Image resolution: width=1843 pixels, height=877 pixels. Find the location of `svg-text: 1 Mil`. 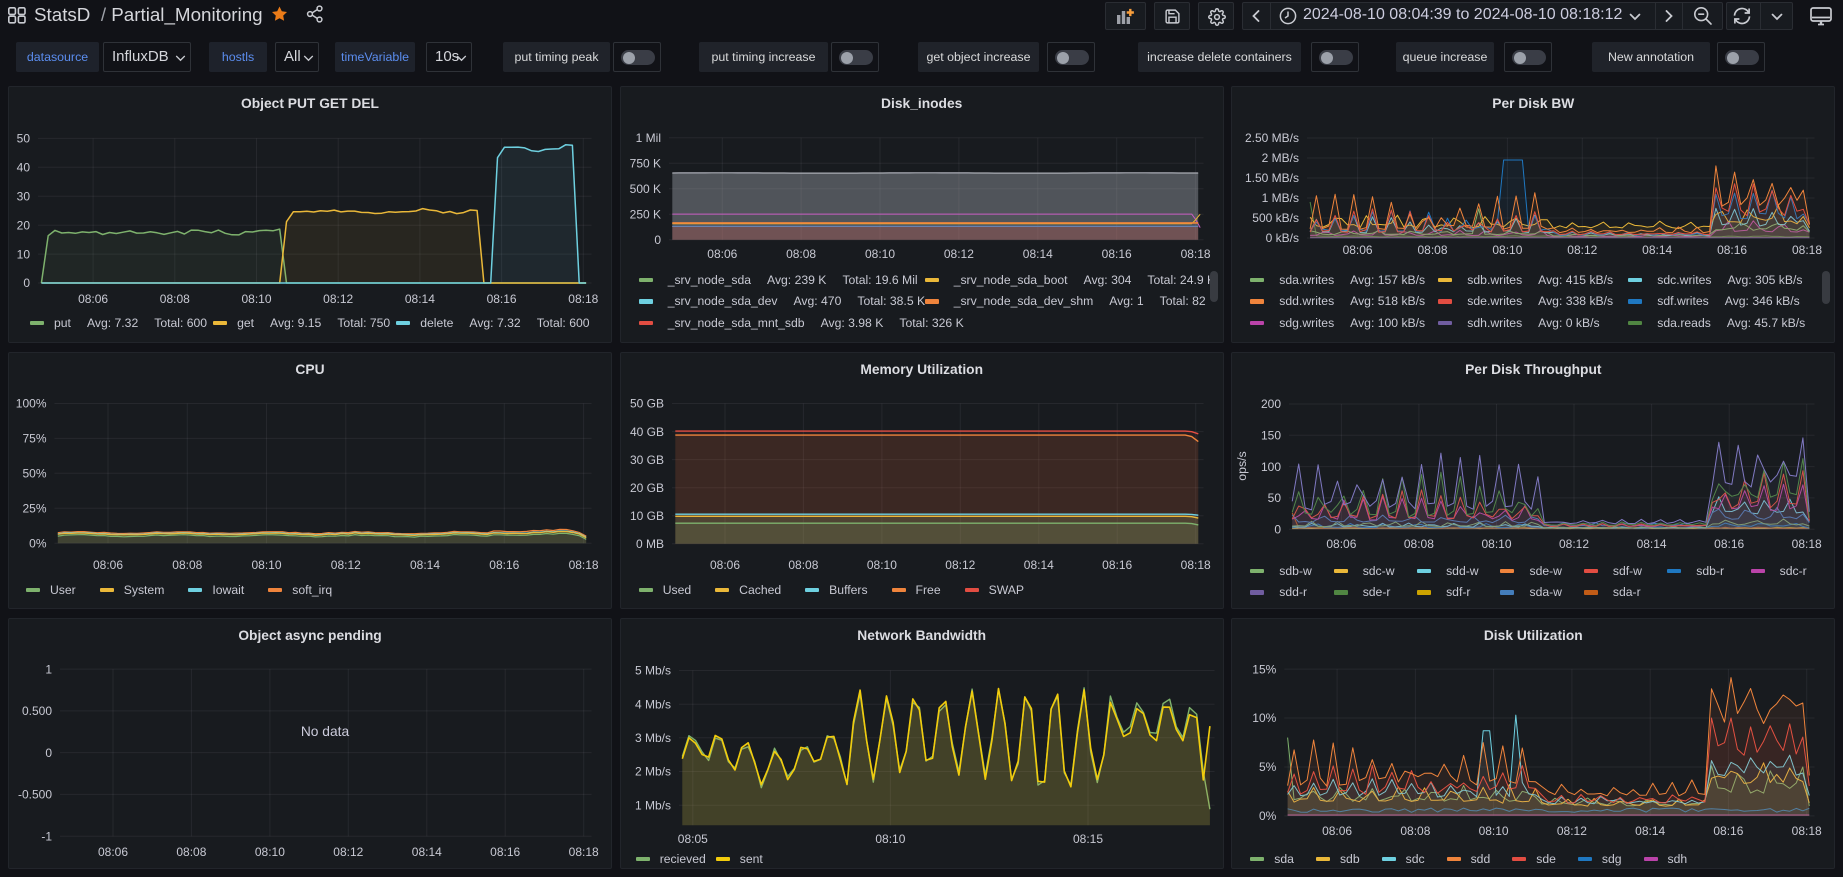

svg-text: 1 Mil is located at coordinates (647, 138).